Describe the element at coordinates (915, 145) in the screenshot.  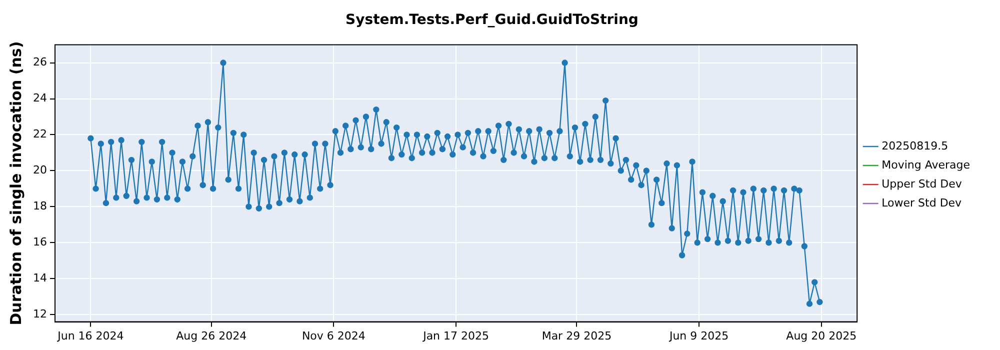
I see `legend-label: 20250819.5` at that location.